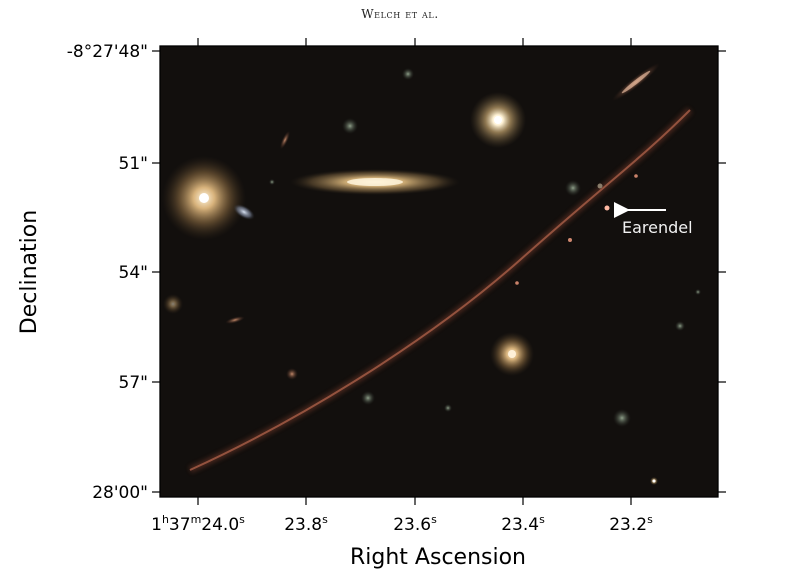 The height and width of the screenshot is (577, 800). I want to click on edge-on-galaxy-core, so click(375, 182).